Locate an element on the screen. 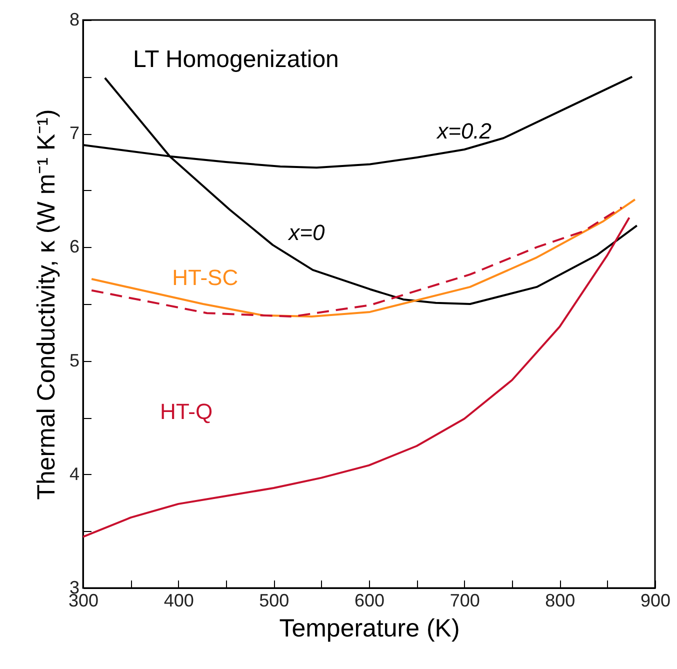 Image resolution: width=677 pixels, height=669 pixels. x-tick-label: 700 is located at coordinates (465, 600).